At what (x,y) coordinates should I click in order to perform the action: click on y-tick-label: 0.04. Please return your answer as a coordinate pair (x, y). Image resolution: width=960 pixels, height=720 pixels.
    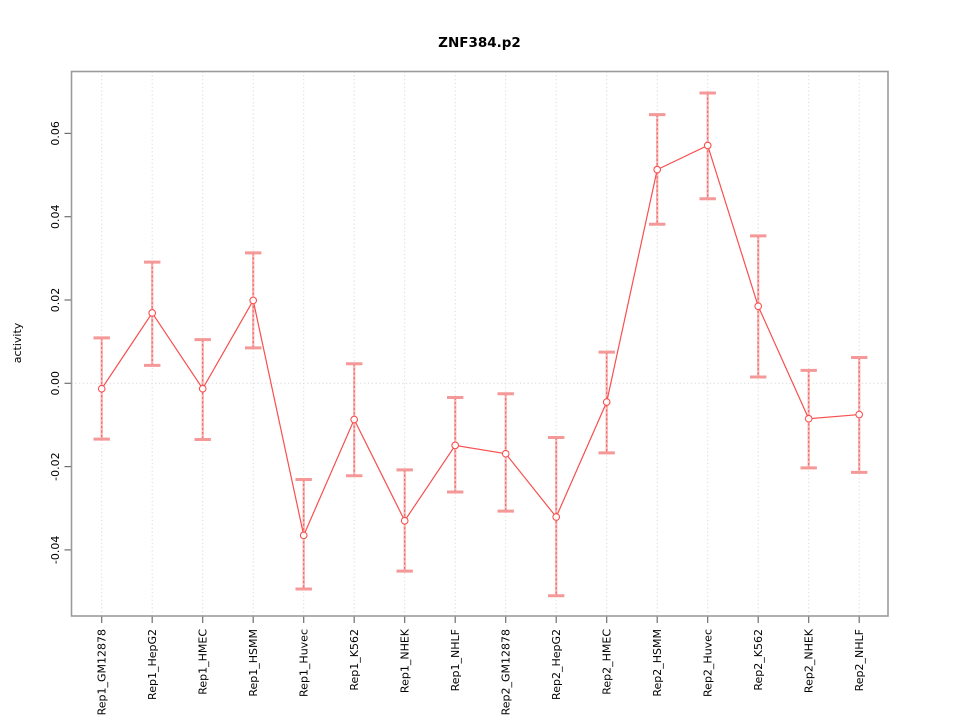
    Looking at the image, I should click on (55, 216).